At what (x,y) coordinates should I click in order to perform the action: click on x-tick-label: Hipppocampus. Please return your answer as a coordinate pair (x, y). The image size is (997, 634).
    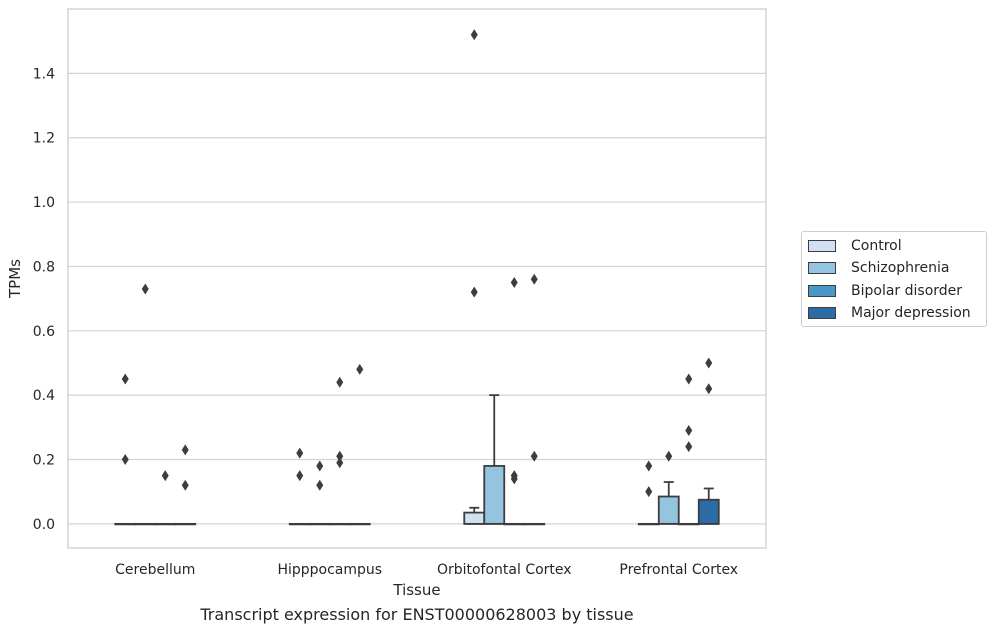
    Looking at the image, I should click on (329, 570).